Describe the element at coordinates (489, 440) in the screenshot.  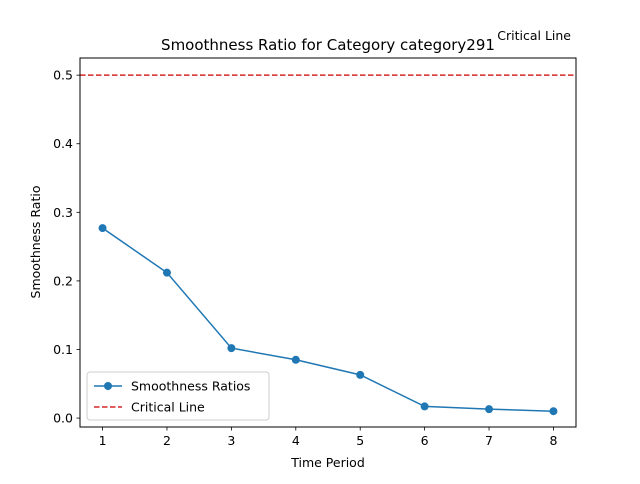
I see `x-tick-label: 7` at that location.